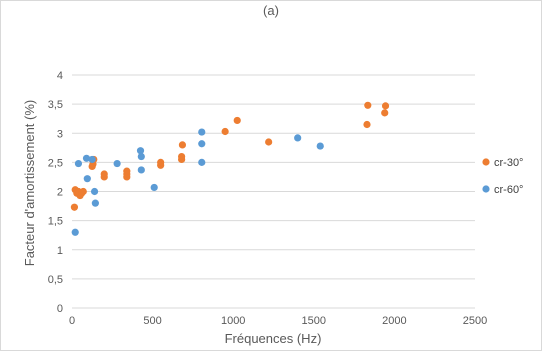  Describe the element at coordinates (508, 190) in the screenshot. I see `legend-label: cr-60°` at that location.